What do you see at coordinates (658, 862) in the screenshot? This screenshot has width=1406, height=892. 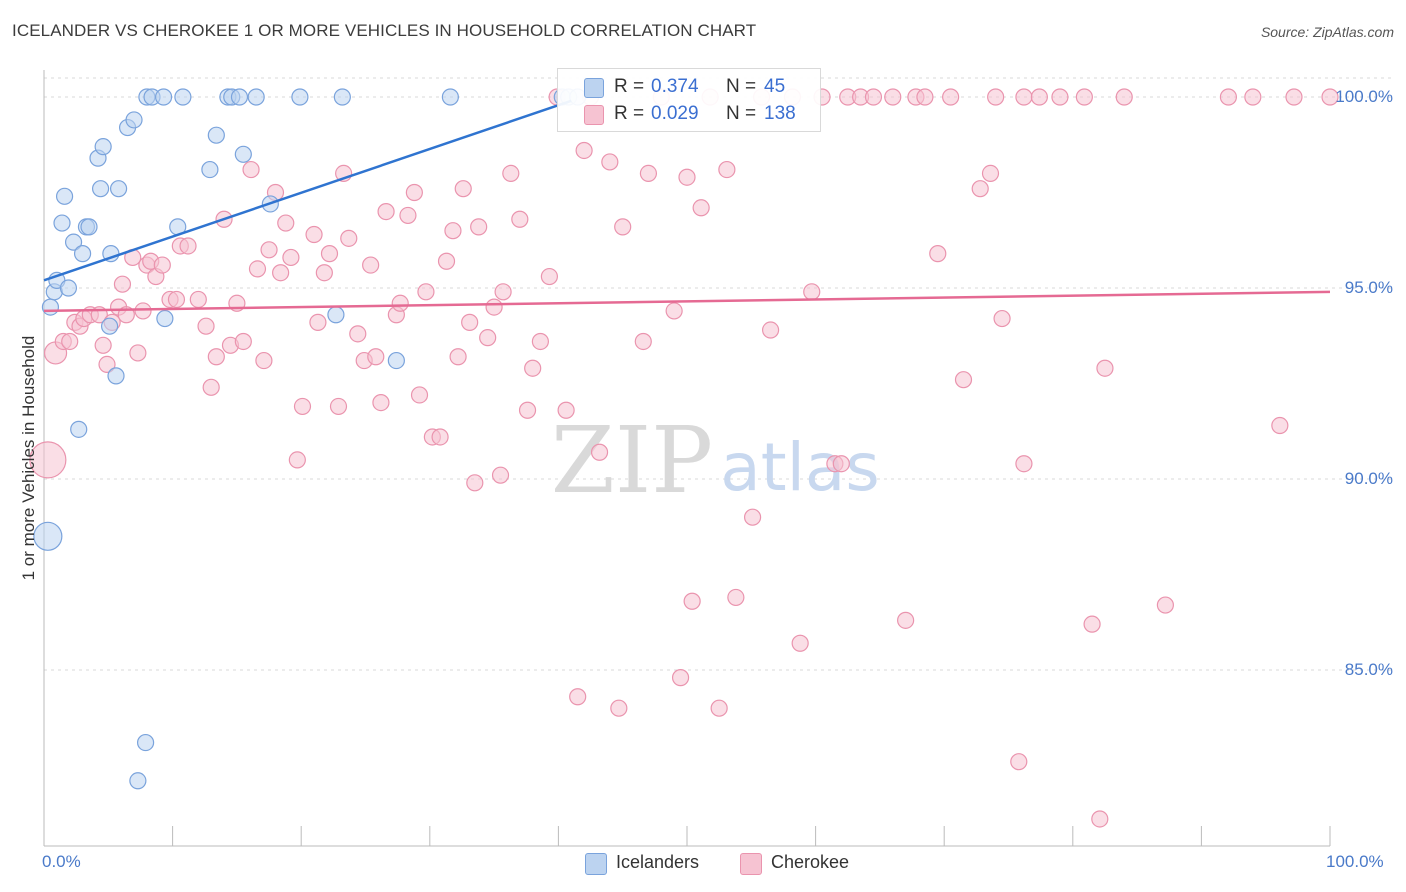 I see `legend-icelanders-label: Icelanders` at bounding box center [658, 862].